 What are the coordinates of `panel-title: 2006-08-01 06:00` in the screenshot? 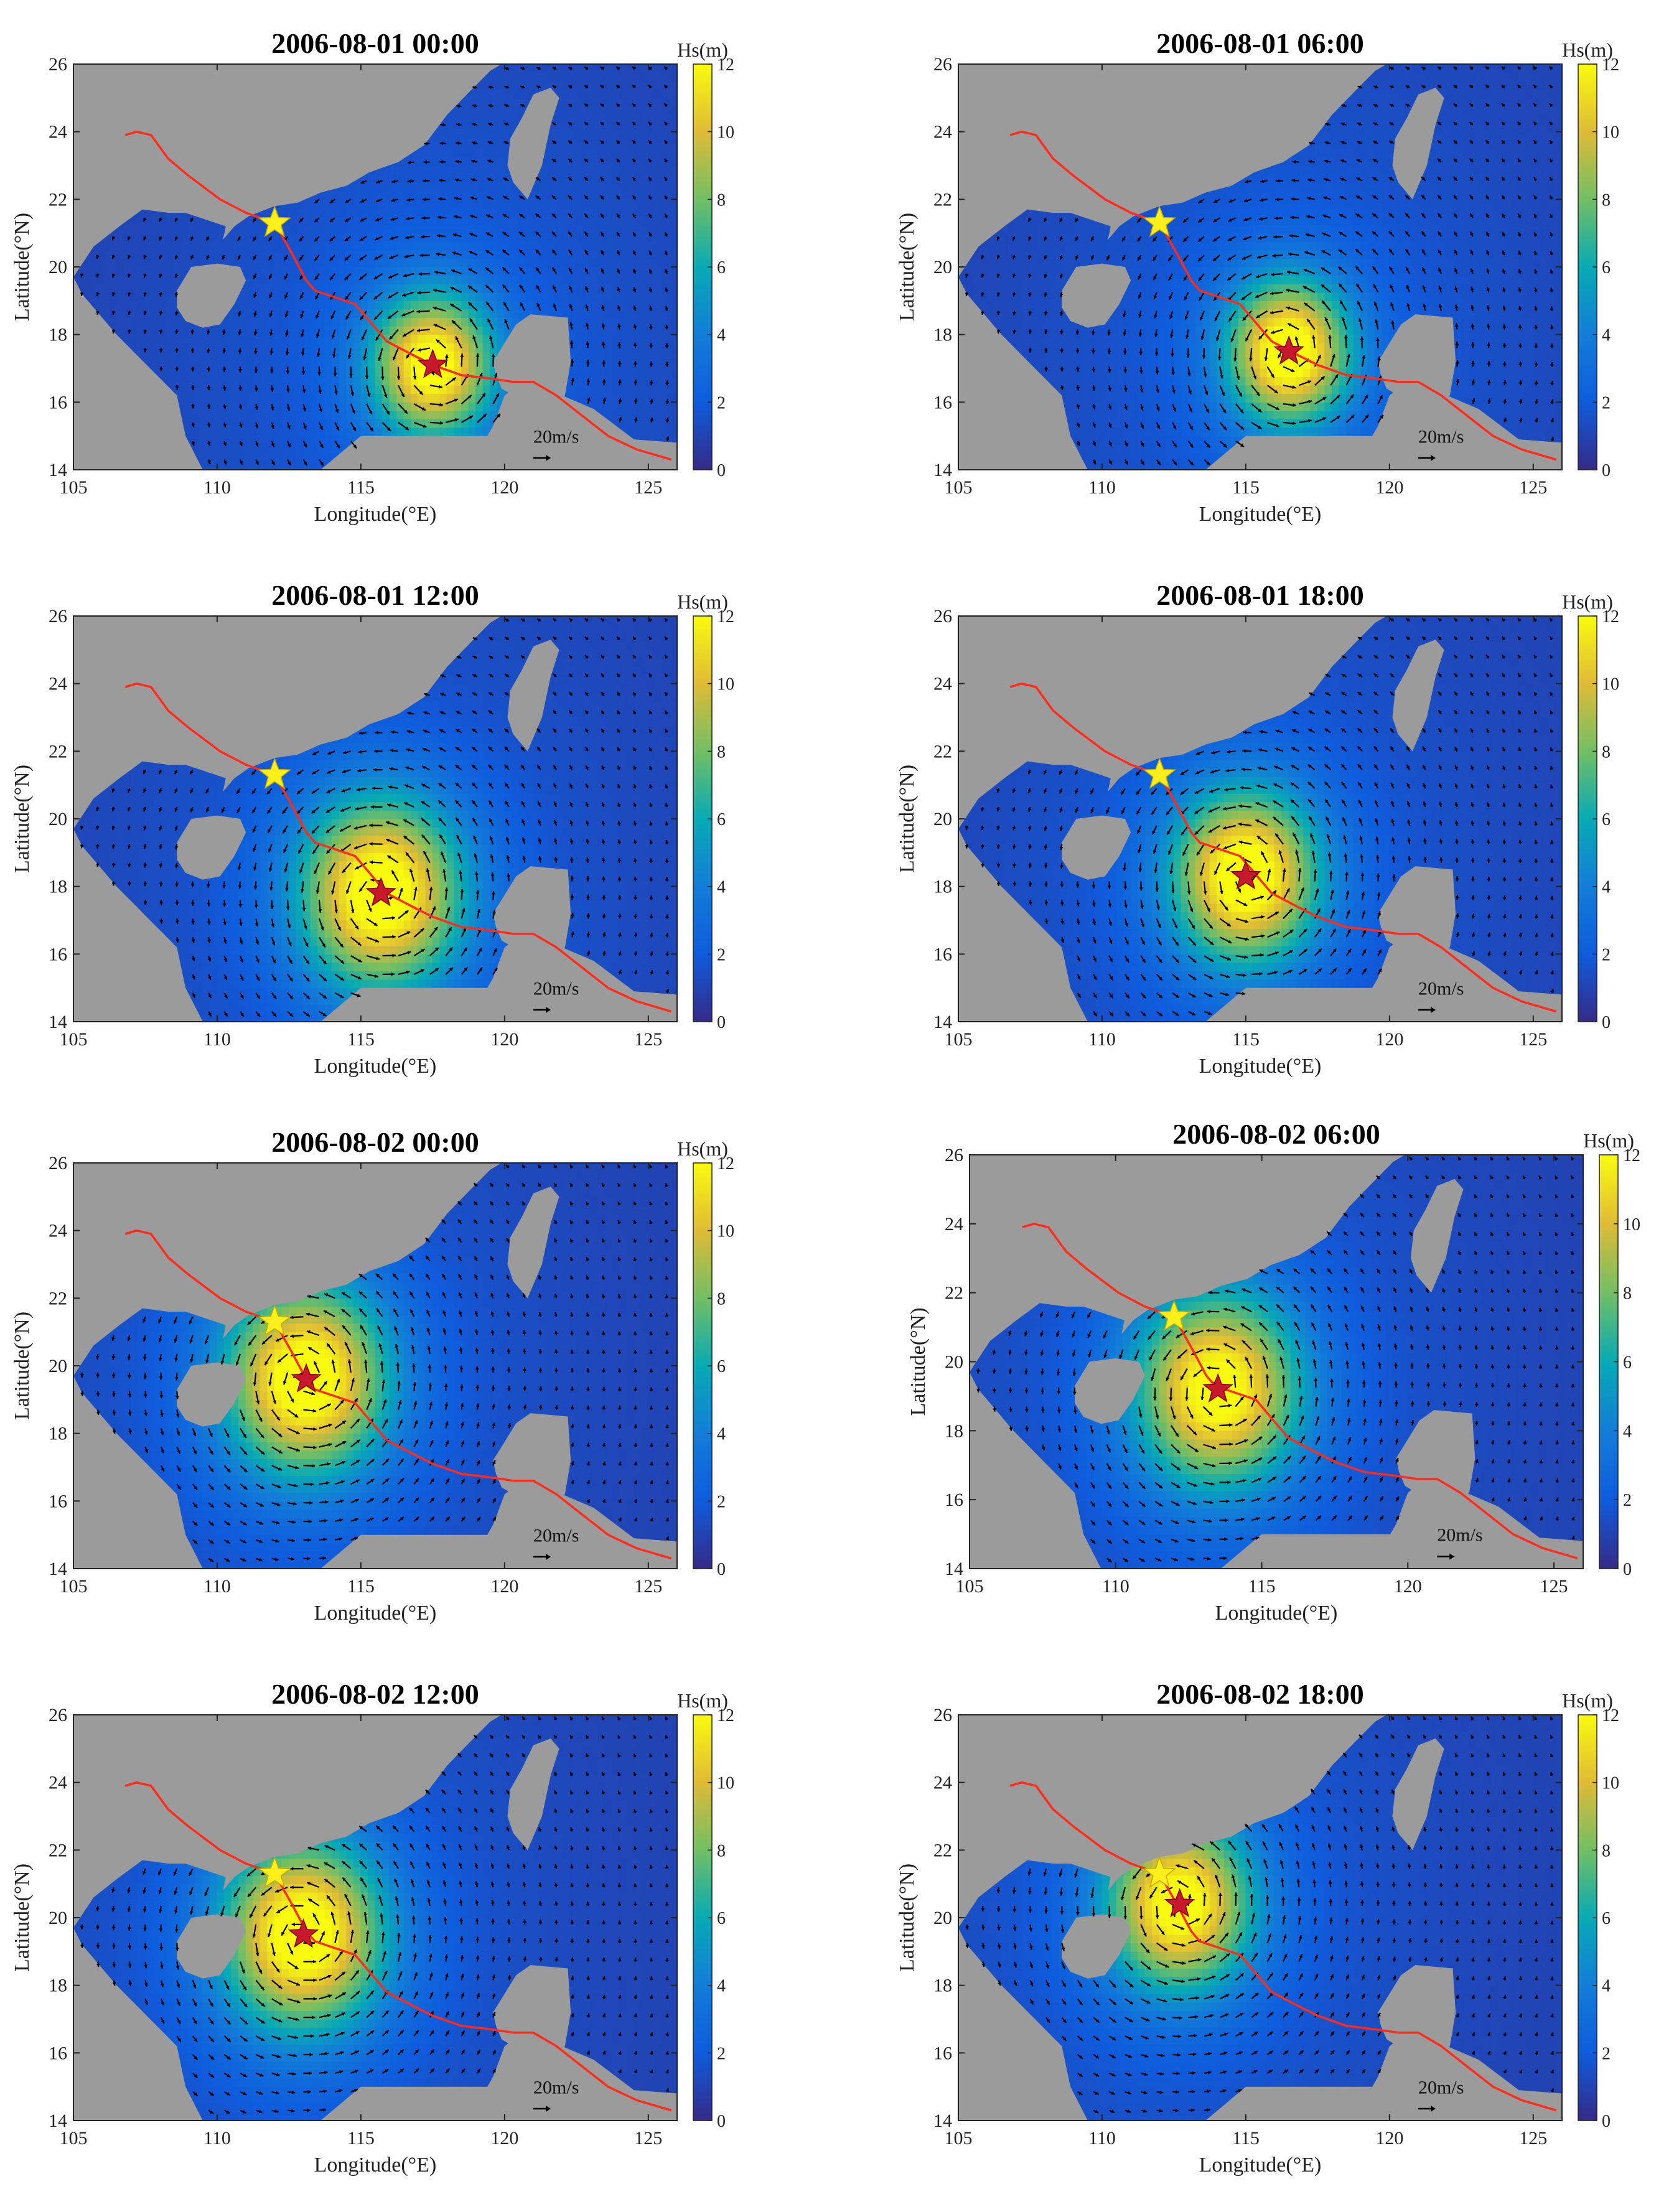 It's located at (1260, 43).